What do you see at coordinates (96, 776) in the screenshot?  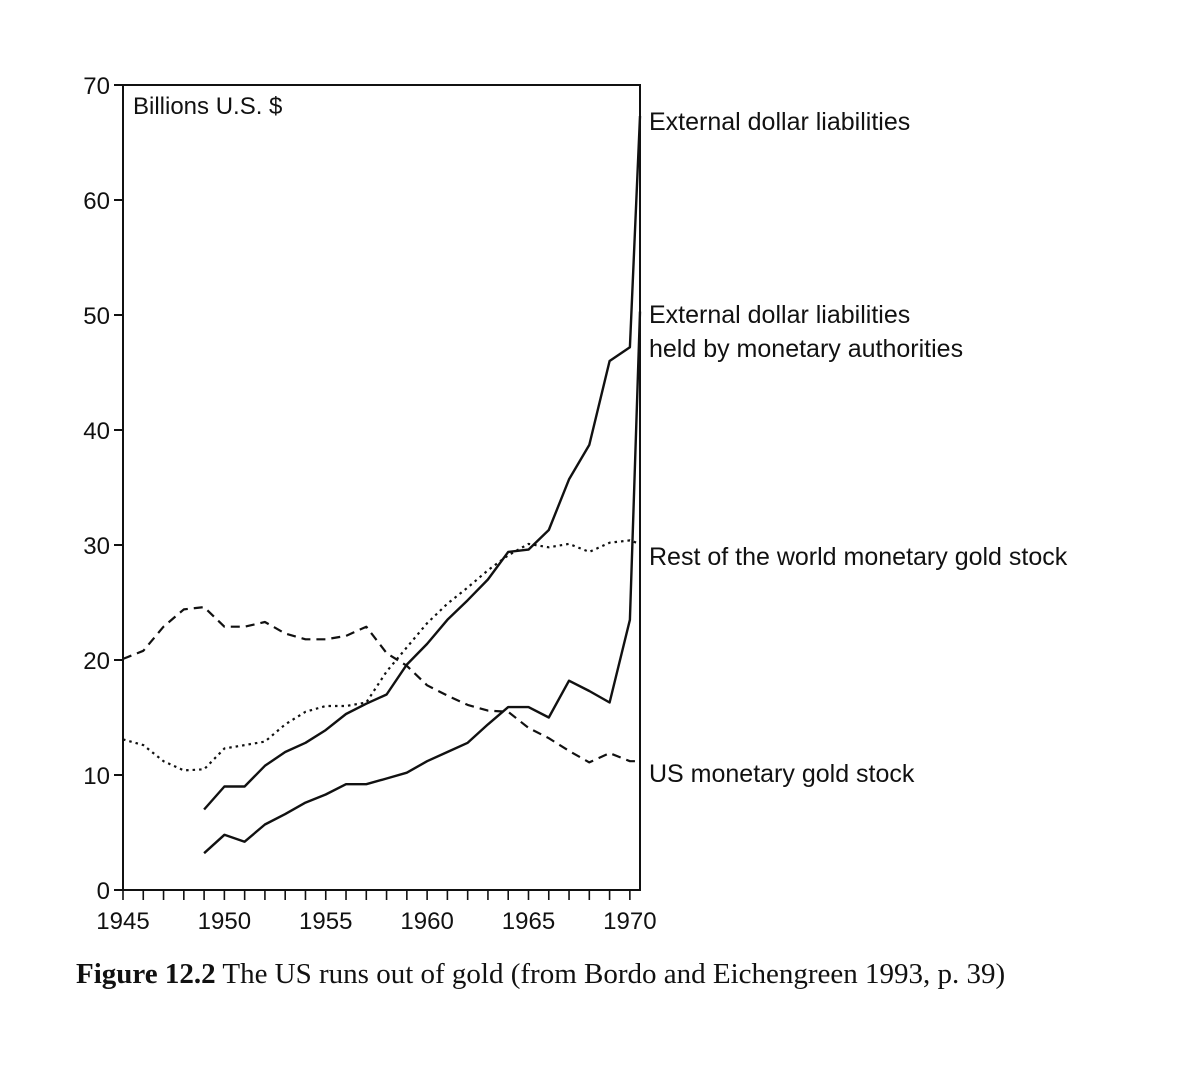 I see `y-tick-label: 10` at bounding box center [96, 776].